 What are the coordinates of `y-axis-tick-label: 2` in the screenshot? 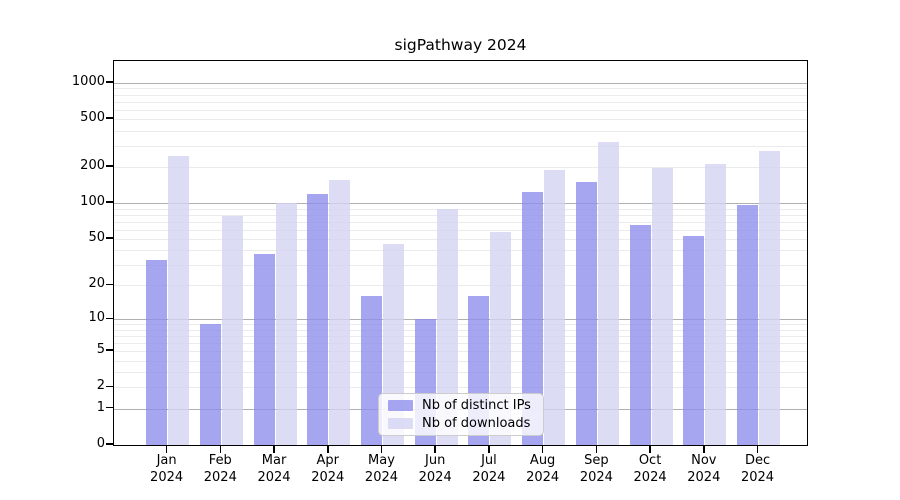 It's located at (100, 386).